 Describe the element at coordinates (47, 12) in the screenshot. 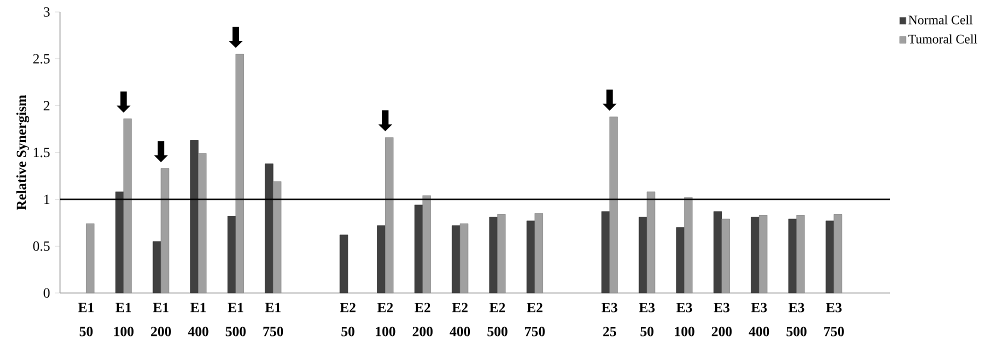

I see `y-tick-label: 3` at that location.